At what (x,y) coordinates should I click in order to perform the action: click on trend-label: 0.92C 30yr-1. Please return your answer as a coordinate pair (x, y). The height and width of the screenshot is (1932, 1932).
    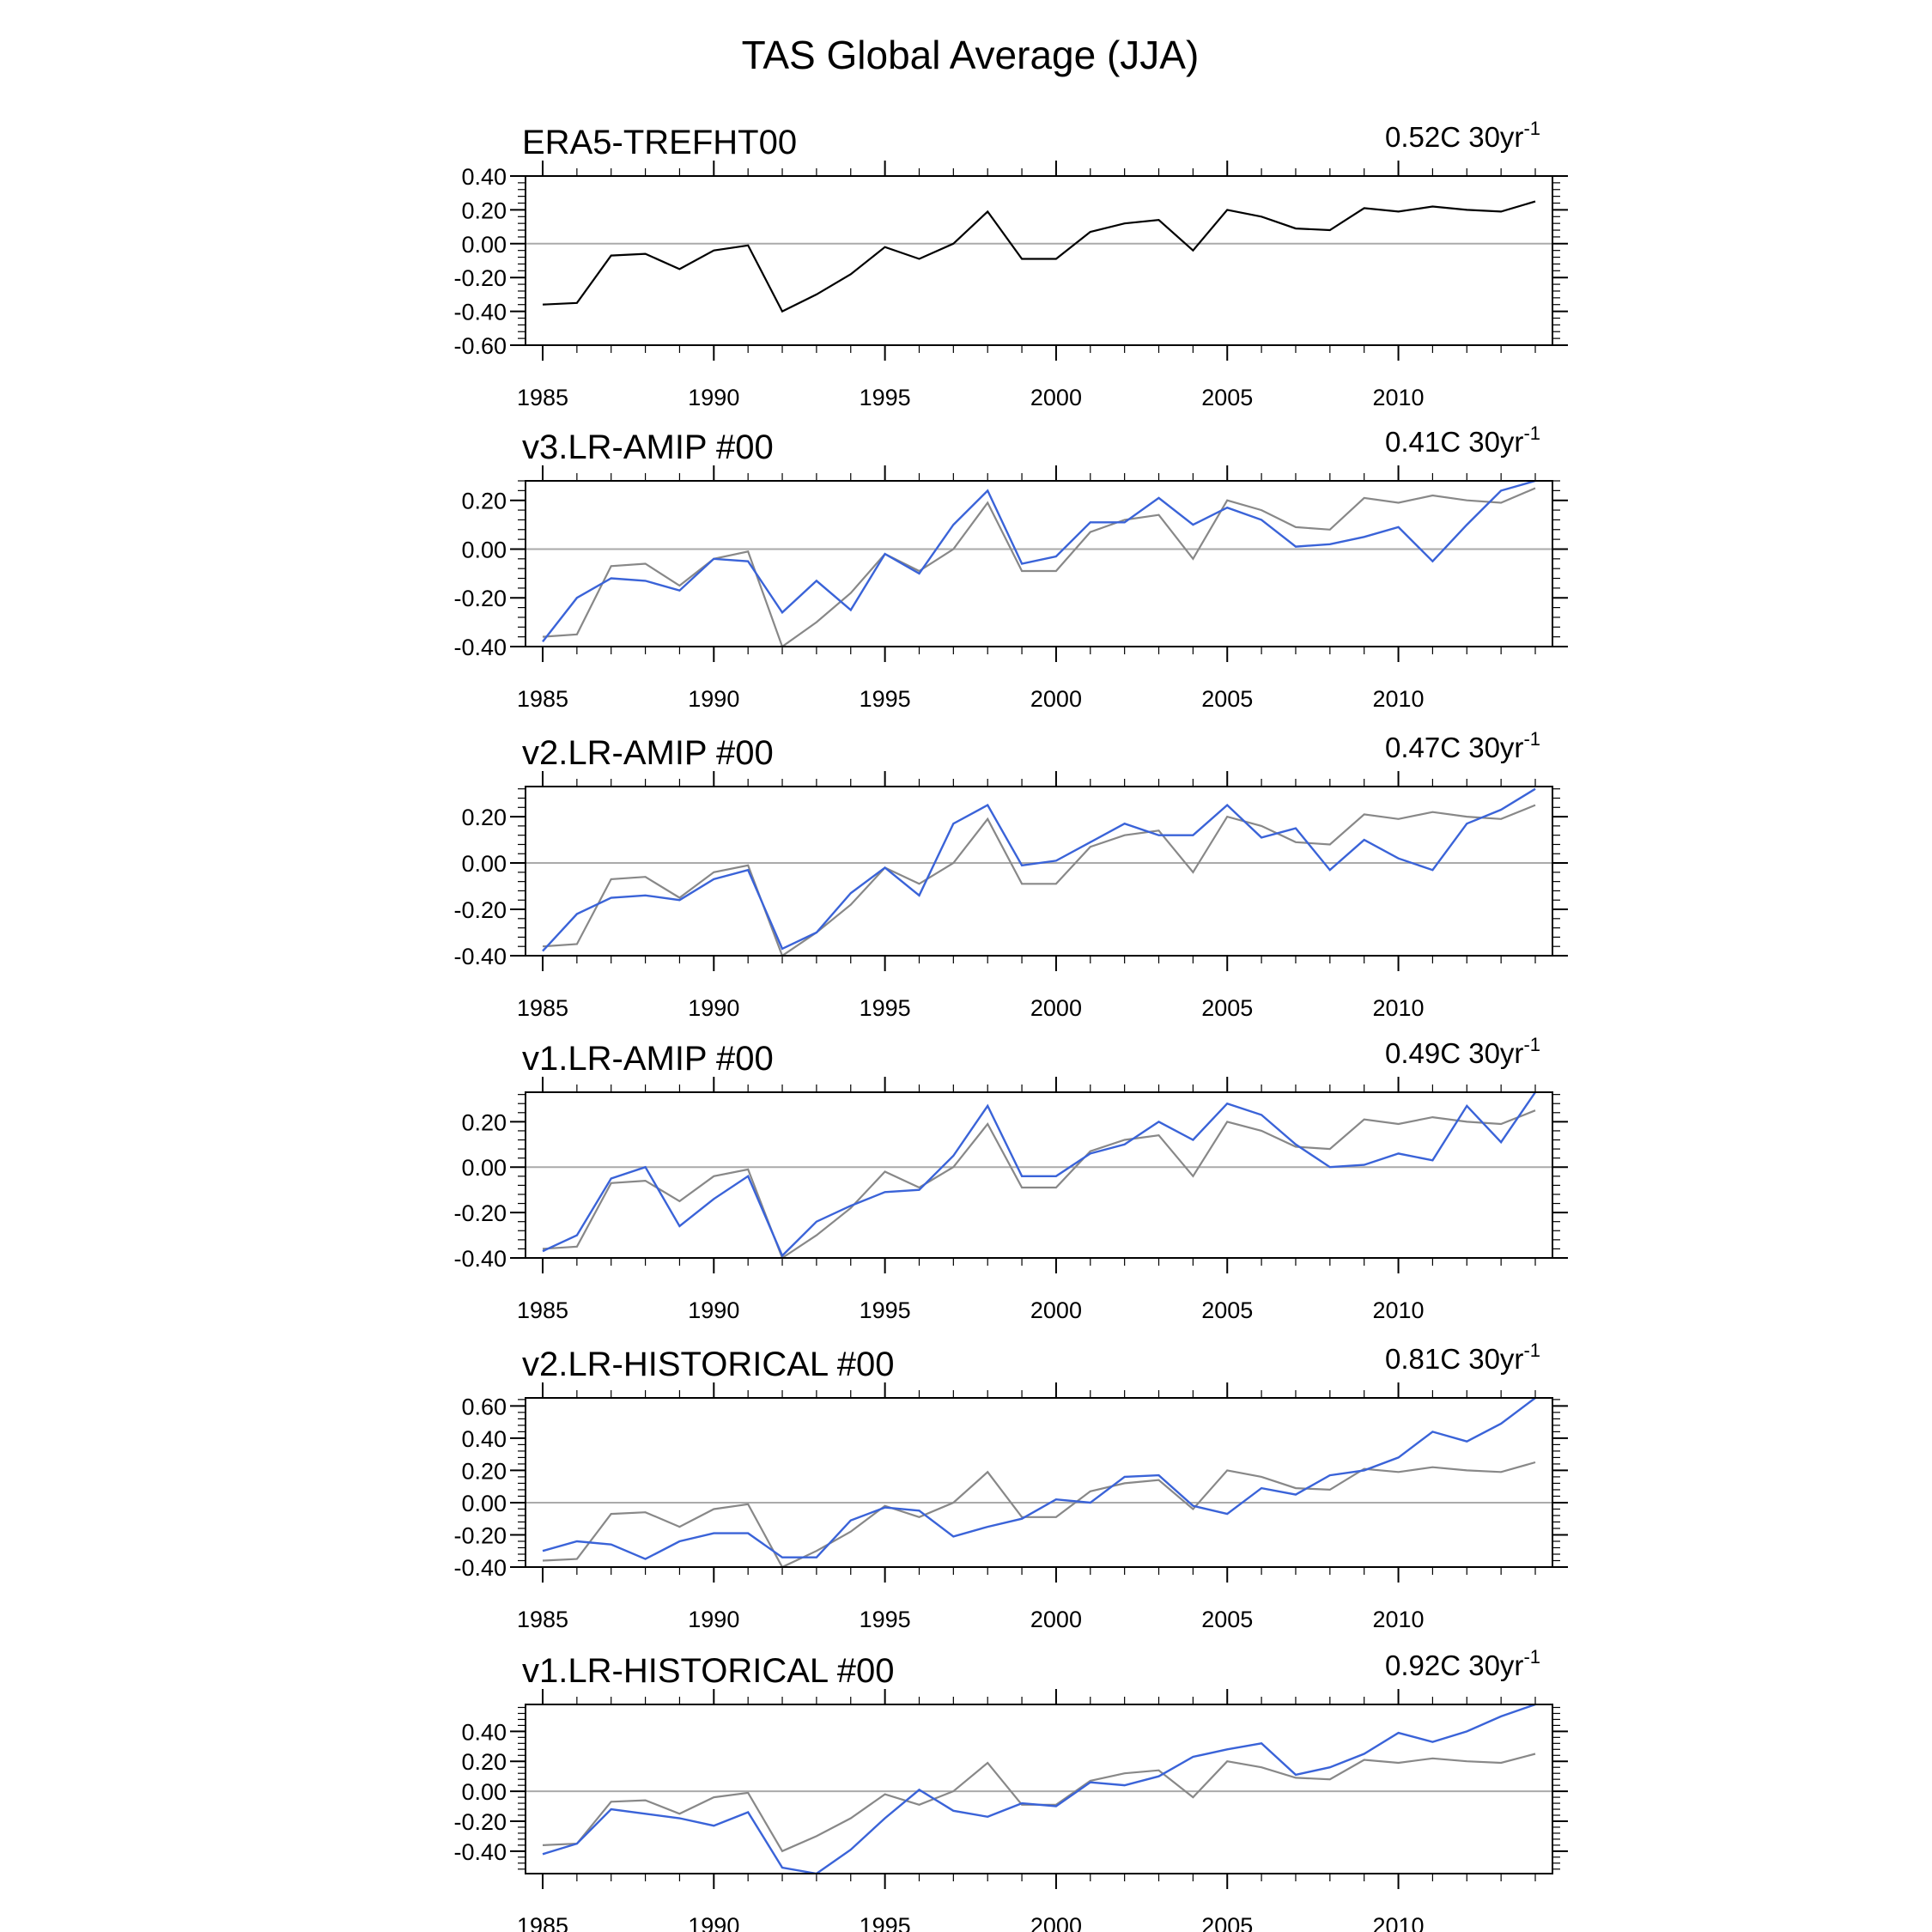
    Looking at the image, I should click on (1462, 1664).